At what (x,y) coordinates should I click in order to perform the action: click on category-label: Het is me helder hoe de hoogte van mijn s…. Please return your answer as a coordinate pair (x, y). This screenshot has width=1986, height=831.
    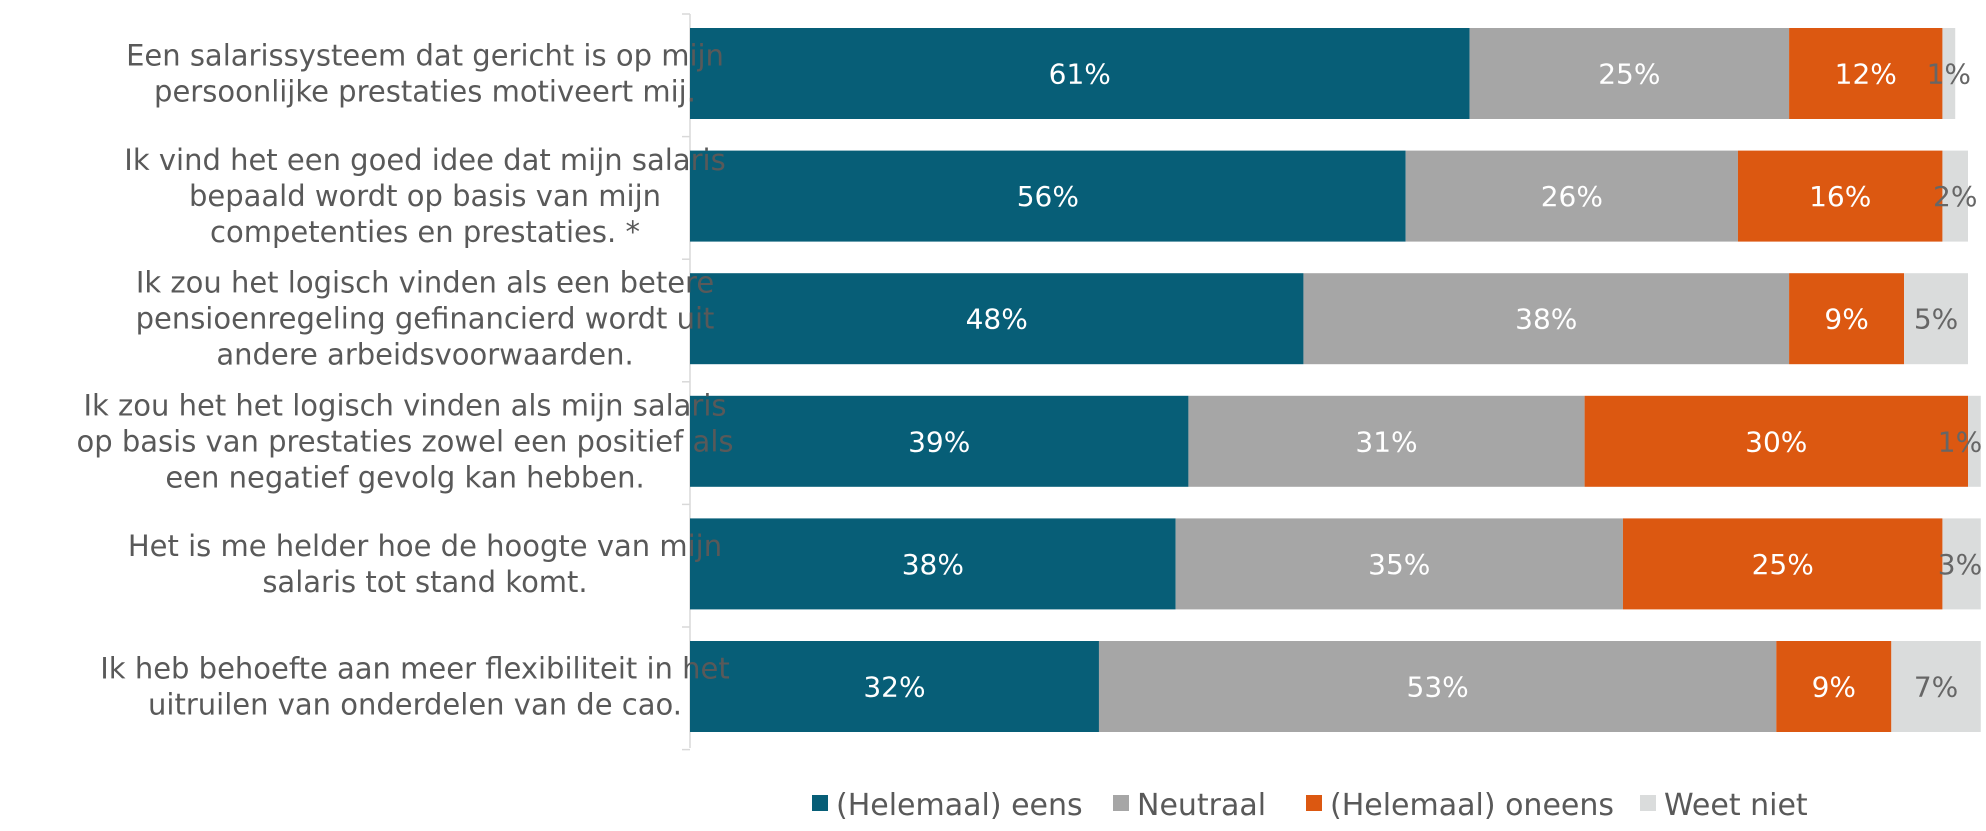
    Looking at the image, I should click on (425, 564).